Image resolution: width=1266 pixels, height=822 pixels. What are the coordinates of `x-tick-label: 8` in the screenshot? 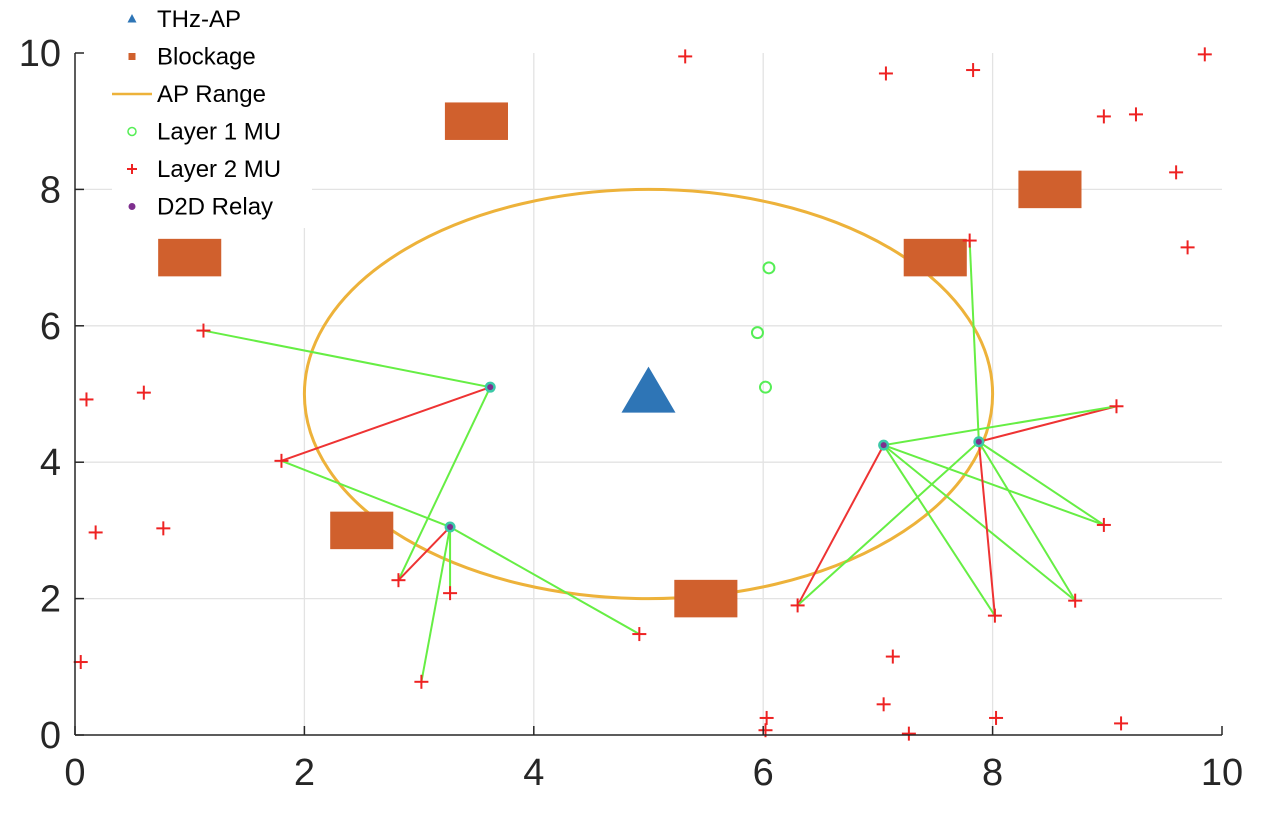 It's located at (992, 773).